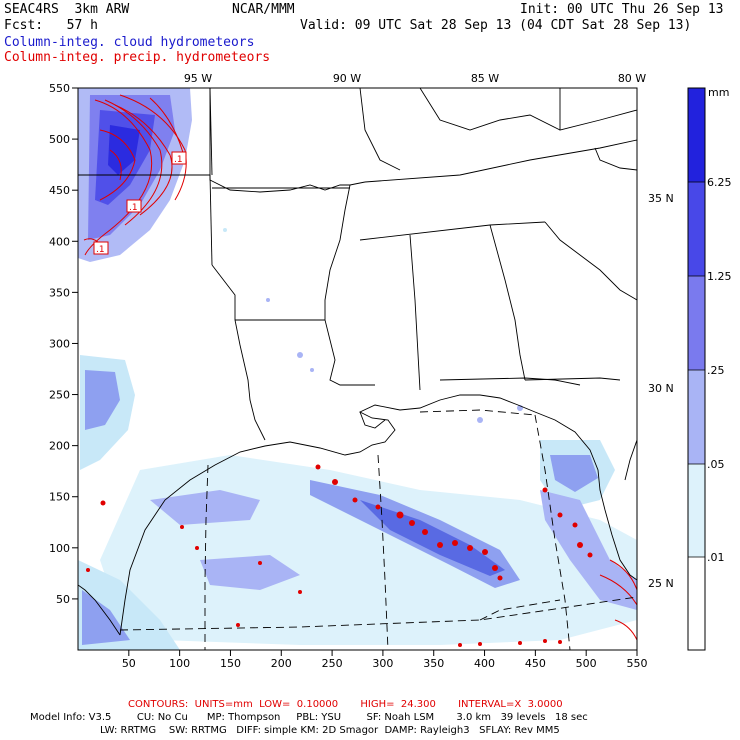  I want to click on y-axis: 550 500 450 400 350 300 250 200 150 100 50, so click(63, 344).